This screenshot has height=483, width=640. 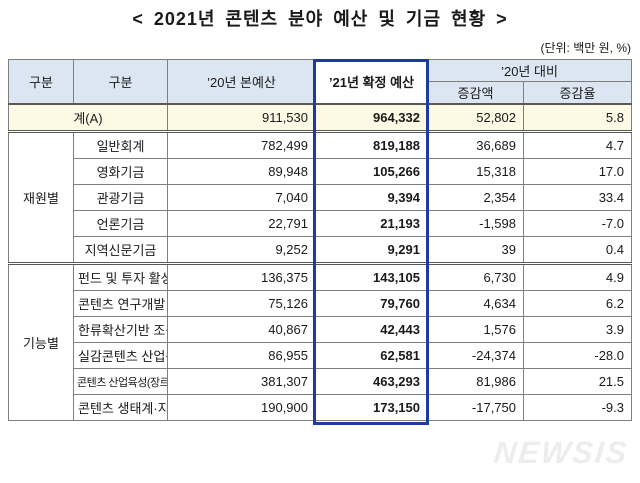 What do you see at coordinates (475, 171) in the screenshot?
I see `cell-diff: 15,318` at bounding box center [475, 171].